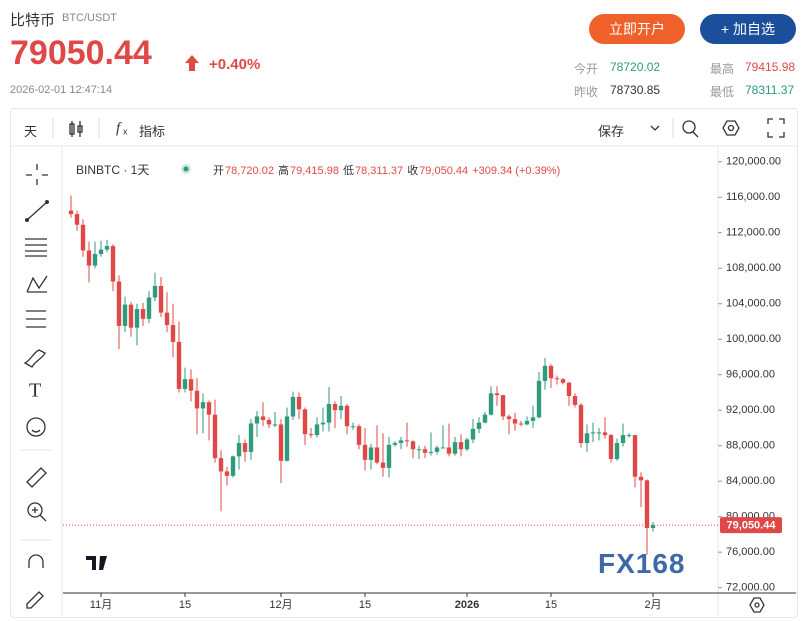 The image size is (808, 621). What do you see at coordinates (218, 171) in the screenshot?
I see `legend-key: 开` at bounding box center [218, 171].